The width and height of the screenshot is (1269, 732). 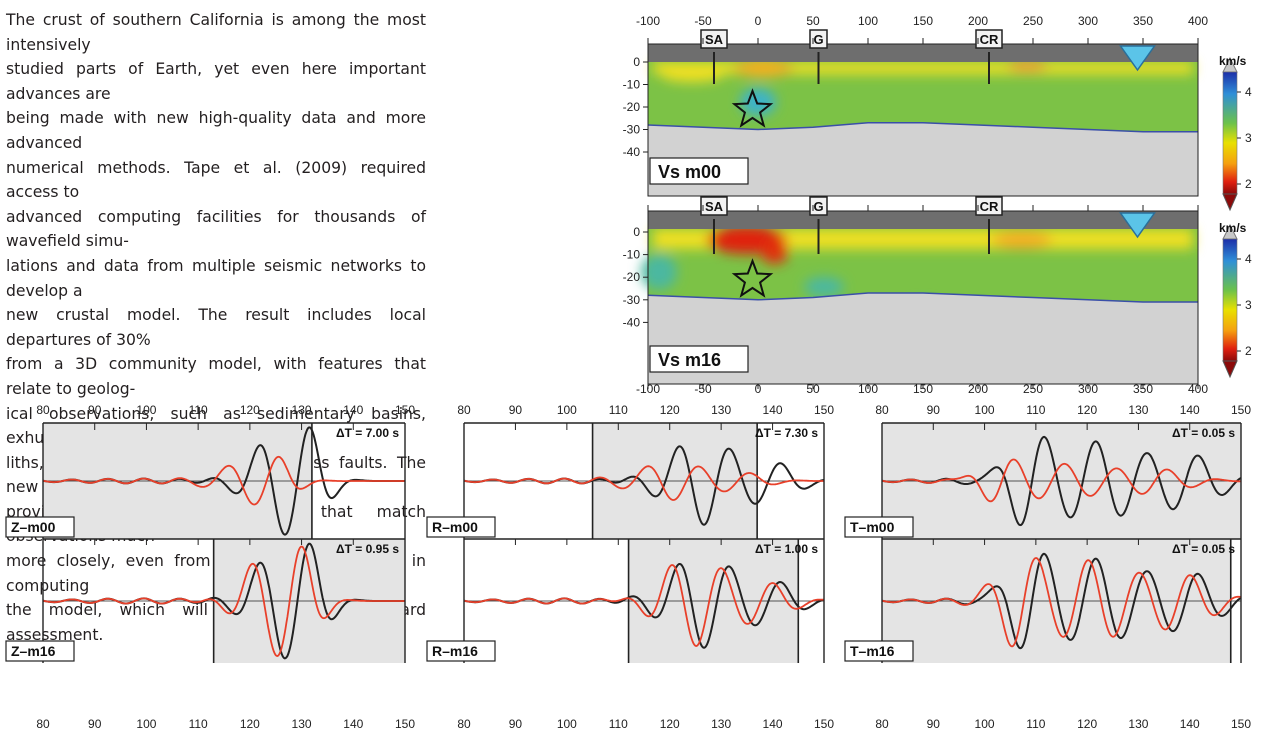 I want to click on x-tick-label-bottom: 100, so click(x=567, y=724).